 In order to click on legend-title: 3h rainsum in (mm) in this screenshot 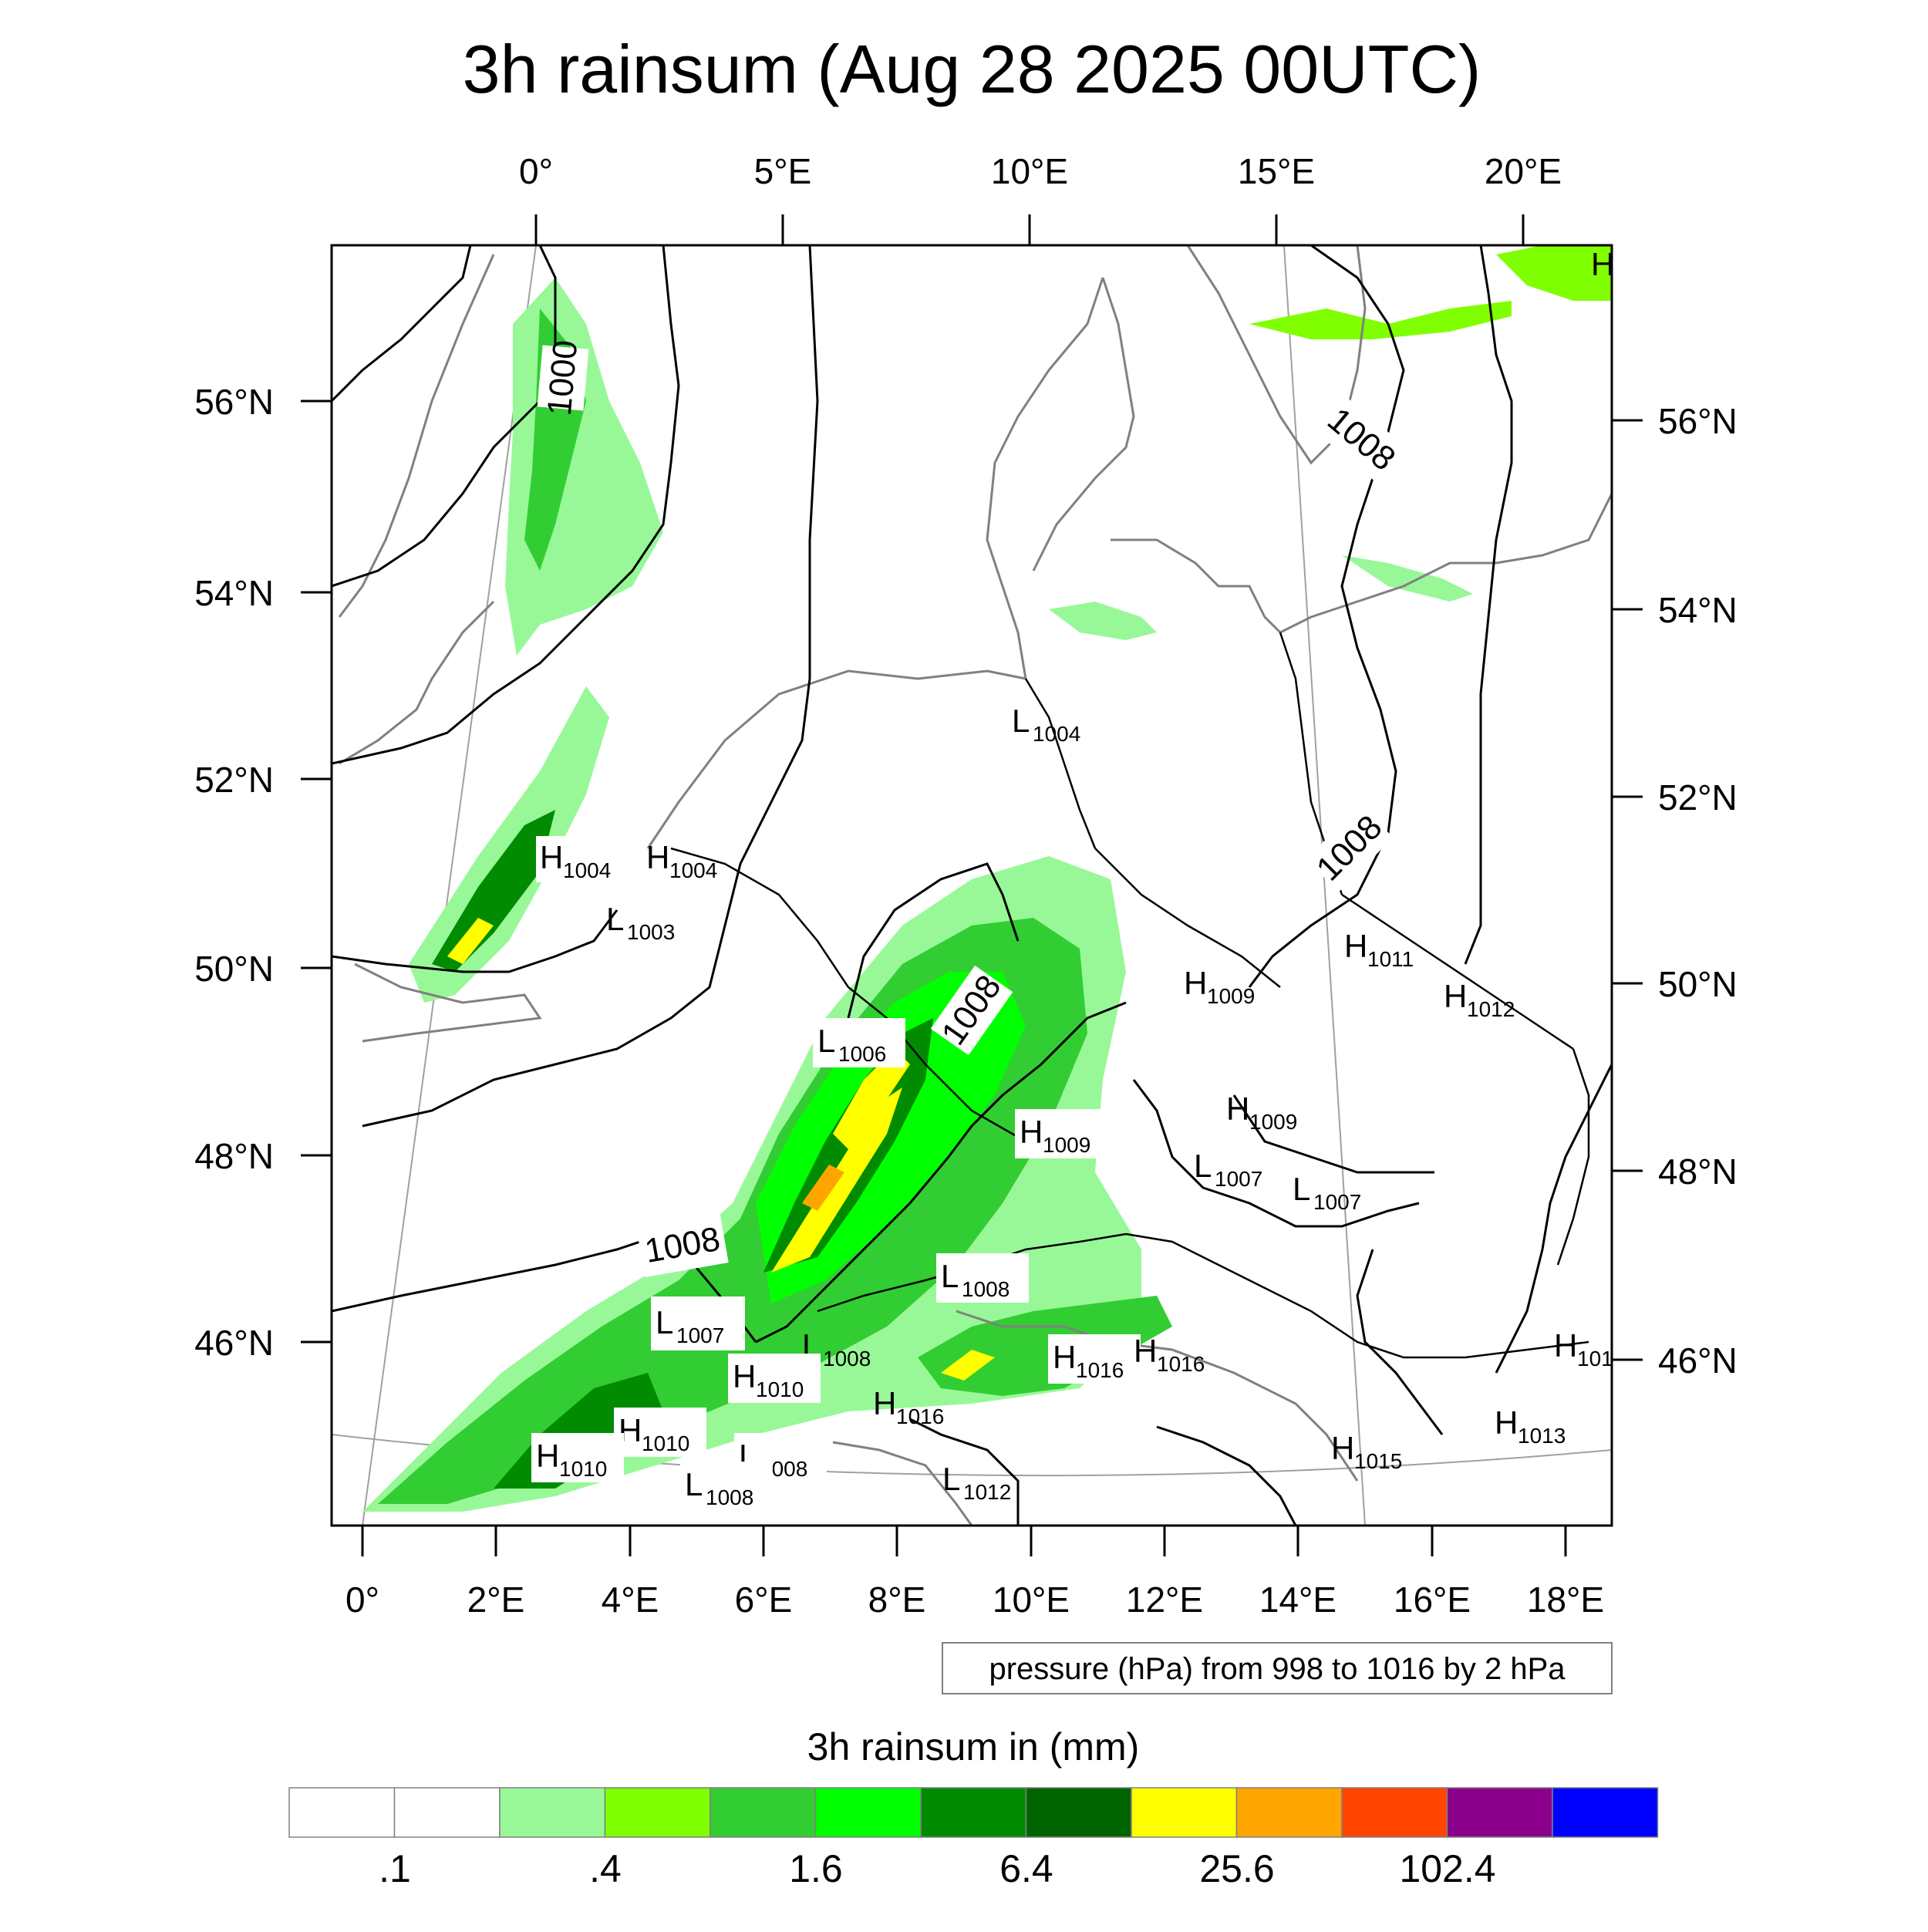, I will do `click(974, 1746)`.